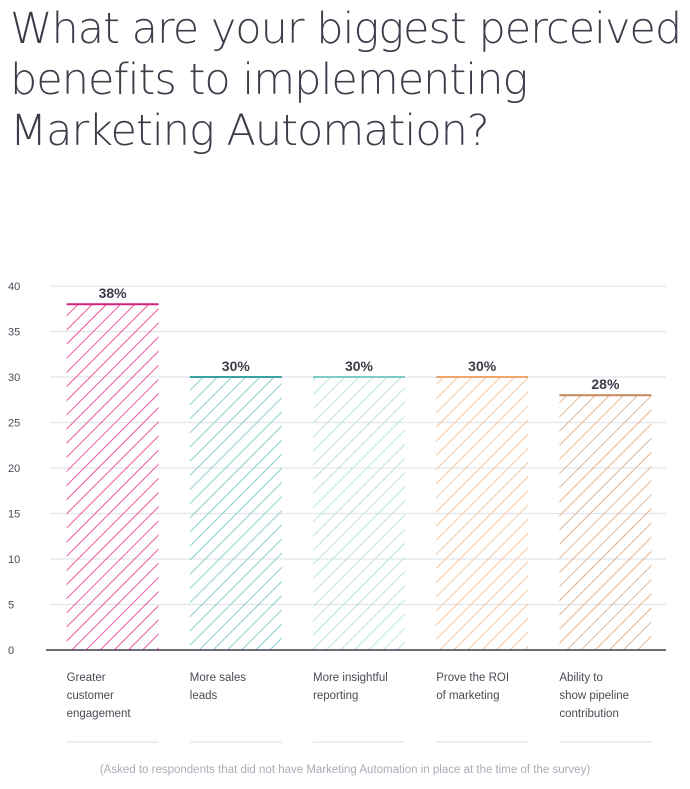 This screenshot has height=789, width=690. I want to click on x-tick-label: Greater customer engagement, so click(99, 696).